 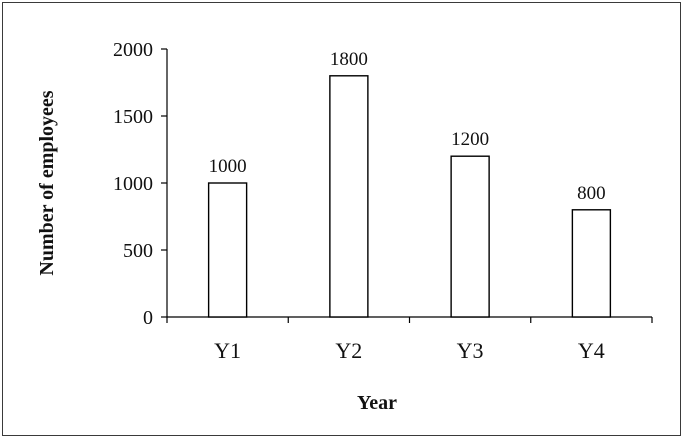 I want to click on y-axis: 0 500 1000 1500 2000, so click(x=140, y=184).